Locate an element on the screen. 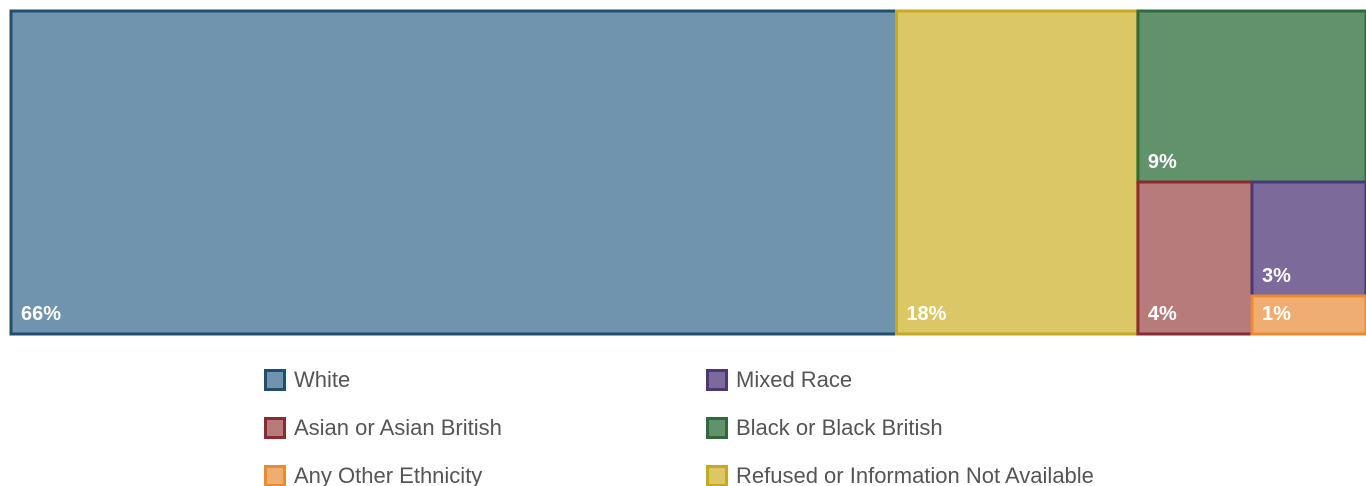 The height and width of the screenshot is (486, 1366). value-label: 18% is located at coordinates (926, 314).